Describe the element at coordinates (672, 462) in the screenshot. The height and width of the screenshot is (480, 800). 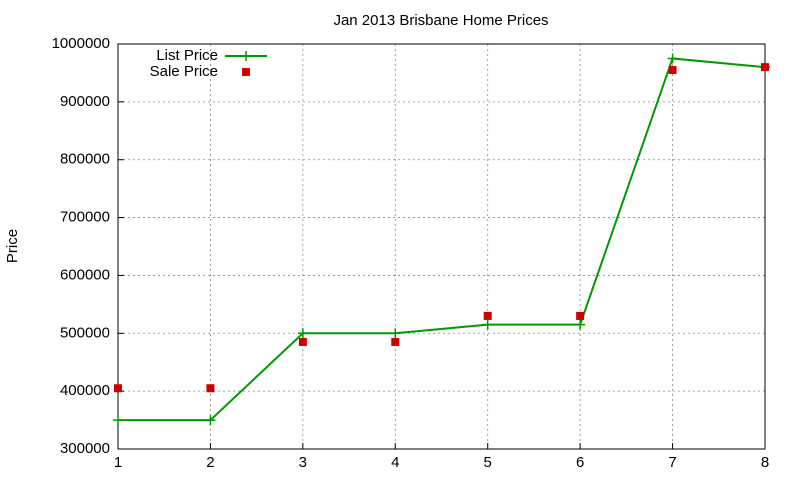
I see `x-tick-label: 7` at that location.